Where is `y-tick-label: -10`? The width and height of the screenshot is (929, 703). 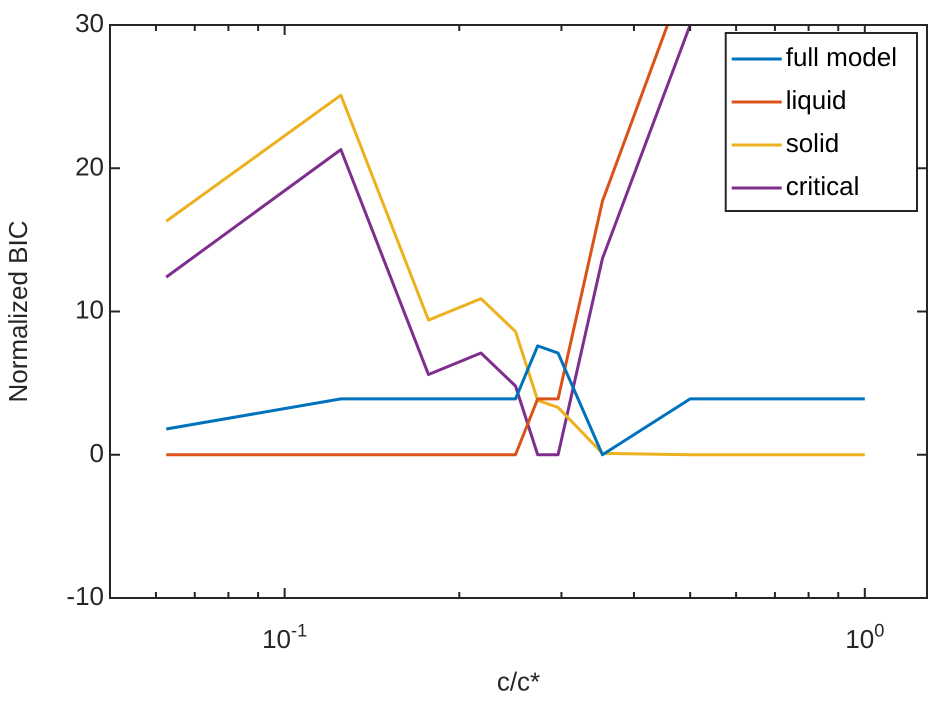 y-tick-label: -10 is located at coordinates (85, 596).